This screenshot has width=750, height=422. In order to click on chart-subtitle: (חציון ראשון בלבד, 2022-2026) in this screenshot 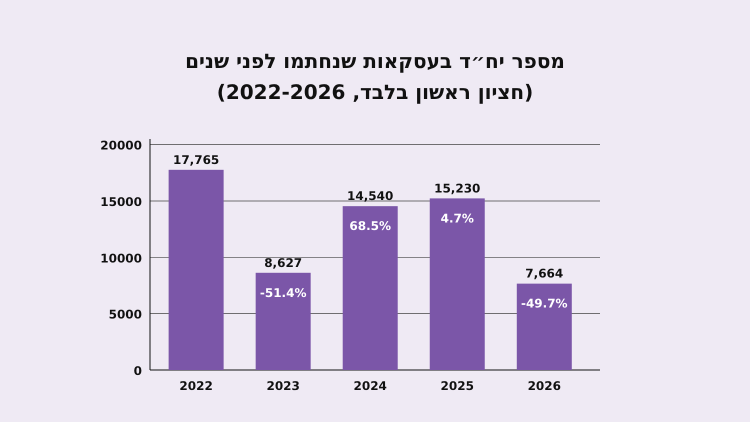, I will do `click(375, 92)`.